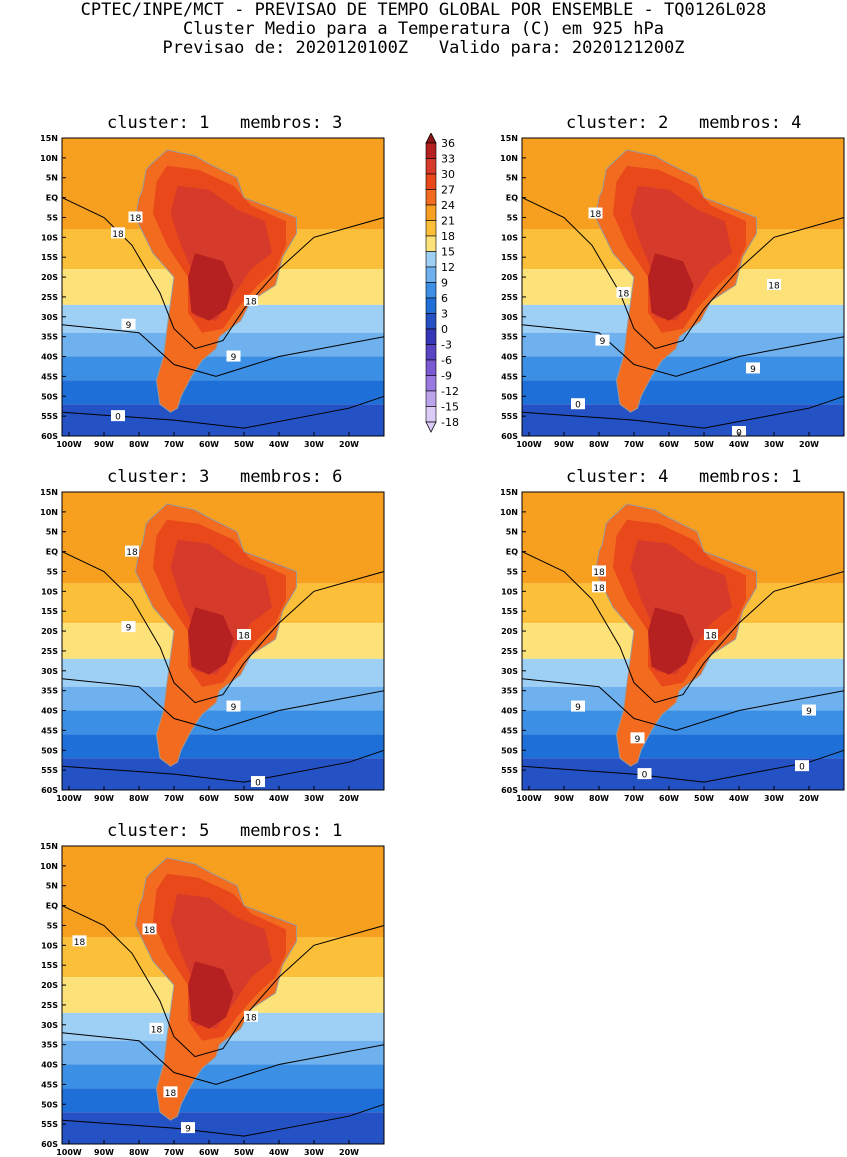  I want to click on lat-tick-label: 10S, so click(49, 945).